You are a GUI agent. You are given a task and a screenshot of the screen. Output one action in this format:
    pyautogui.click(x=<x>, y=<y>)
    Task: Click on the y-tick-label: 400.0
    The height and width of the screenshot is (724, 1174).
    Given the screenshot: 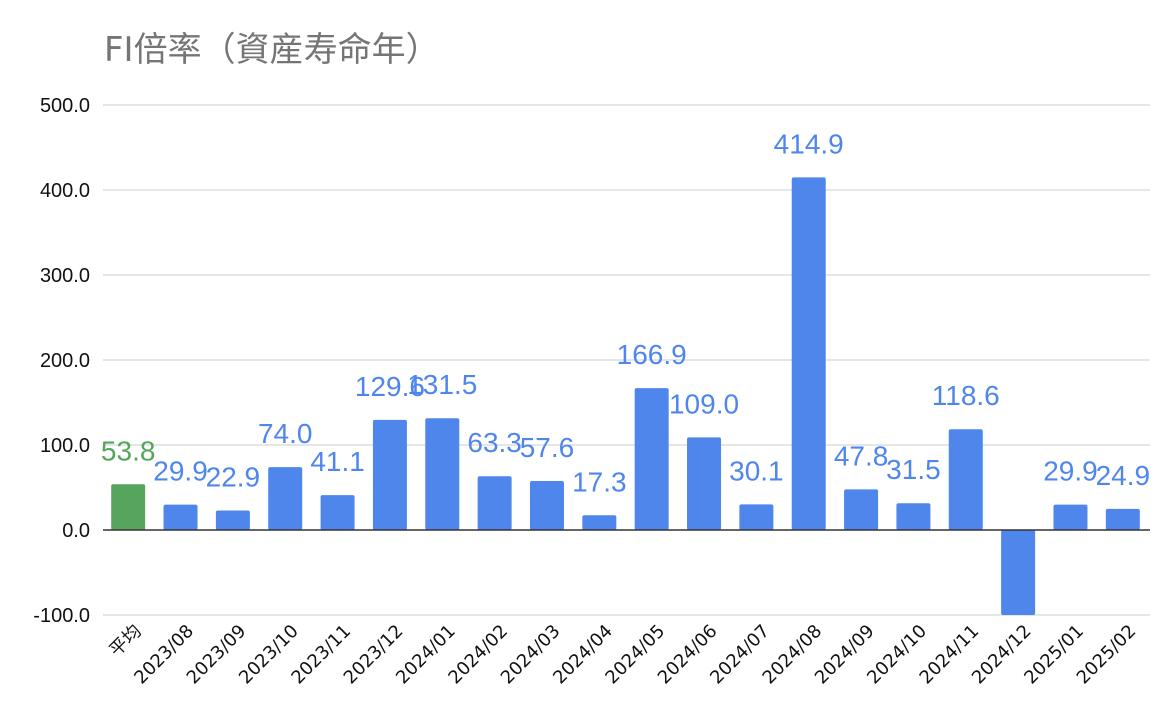 What is the action you would take?
    pyautogui.click(x=65, y=191)
    